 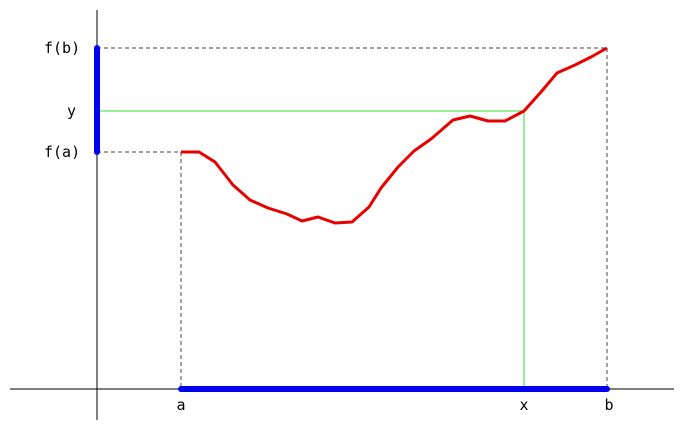 I want to click on label-fb: f(b), so click(x=62, y=48).